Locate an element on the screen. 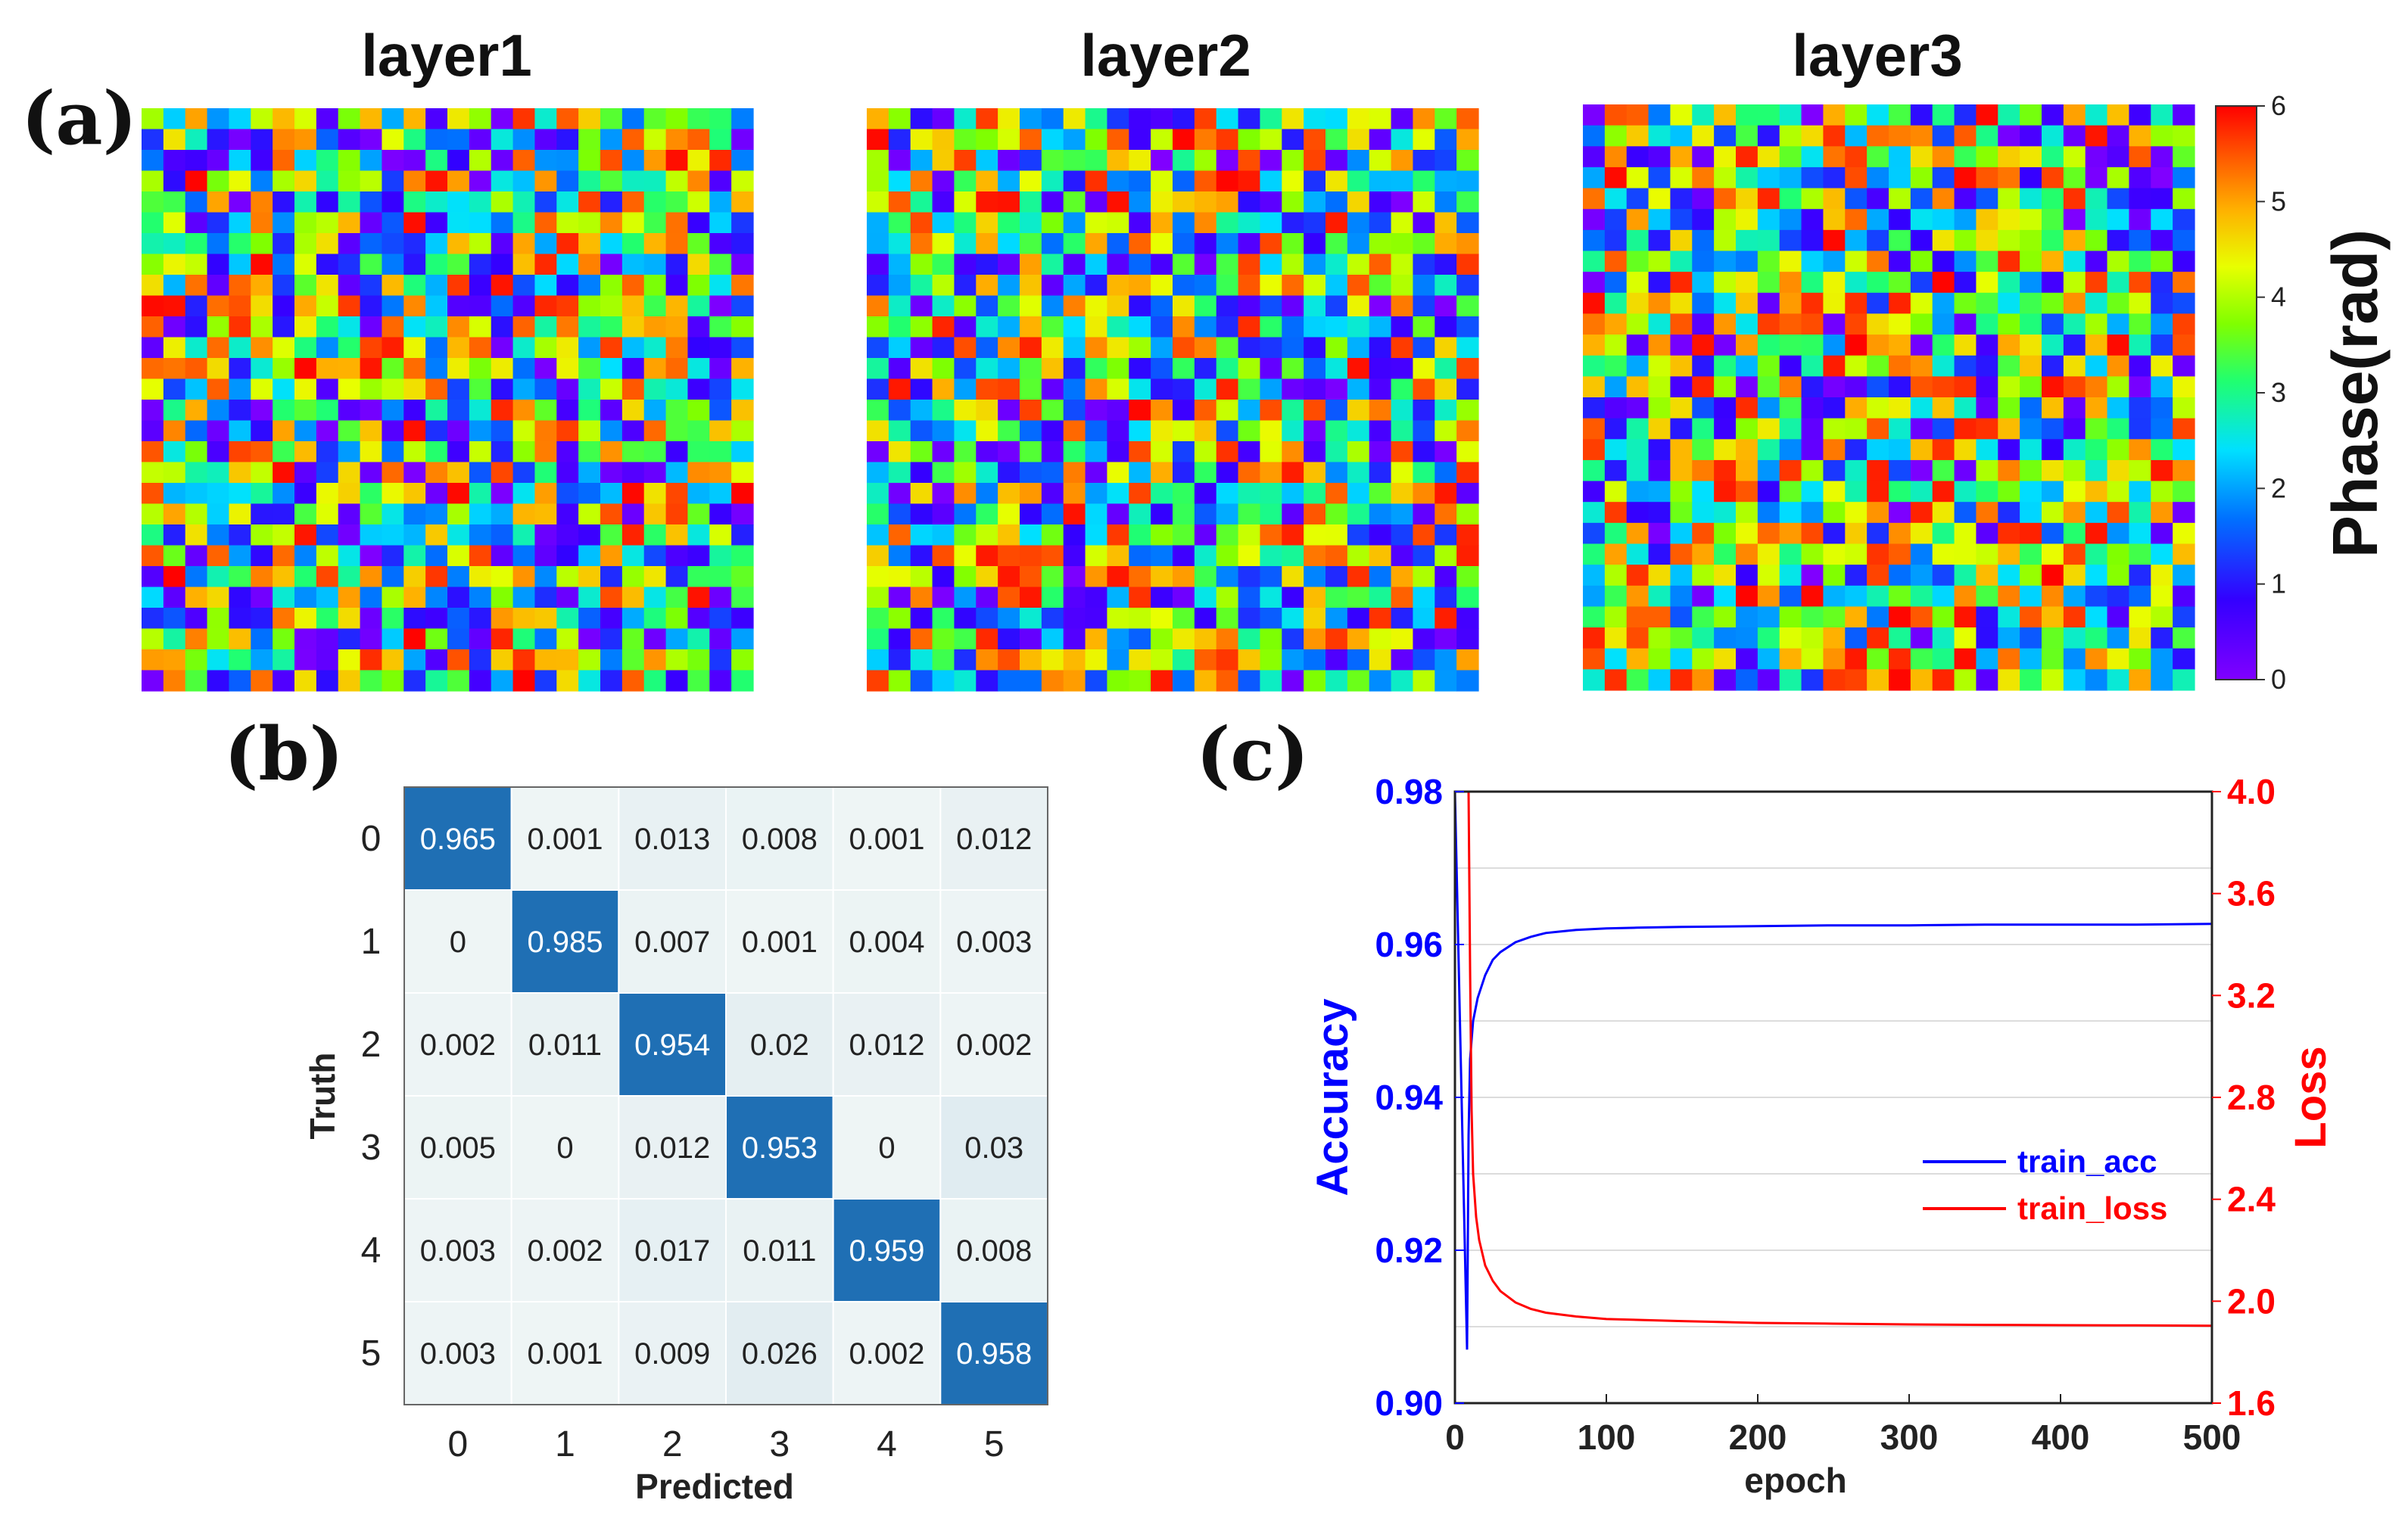 The width and height of the screenshot is (2408, 1528). confusion-x-tick: 0 is located at coordinates (458, 1444).